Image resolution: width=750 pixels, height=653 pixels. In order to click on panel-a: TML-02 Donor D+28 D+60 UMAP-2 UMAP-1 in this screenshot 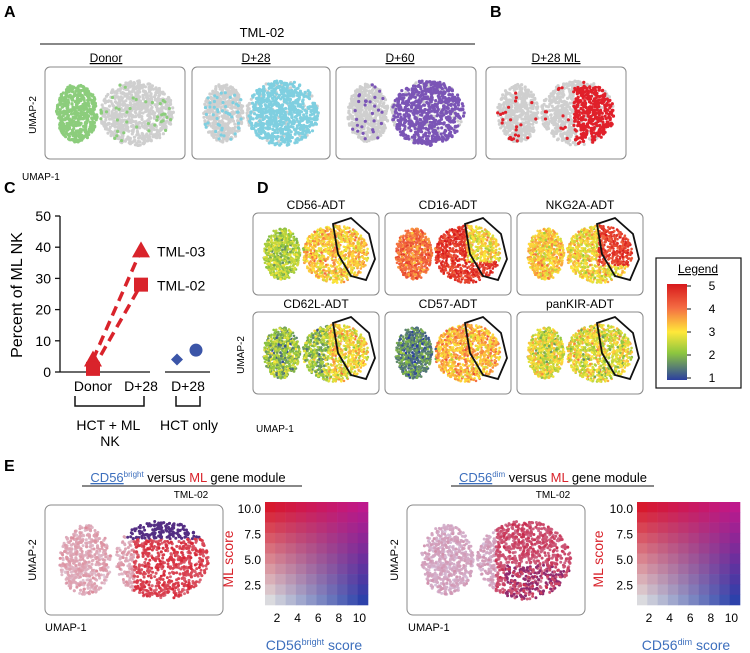, I will do `click(249, 104)`.